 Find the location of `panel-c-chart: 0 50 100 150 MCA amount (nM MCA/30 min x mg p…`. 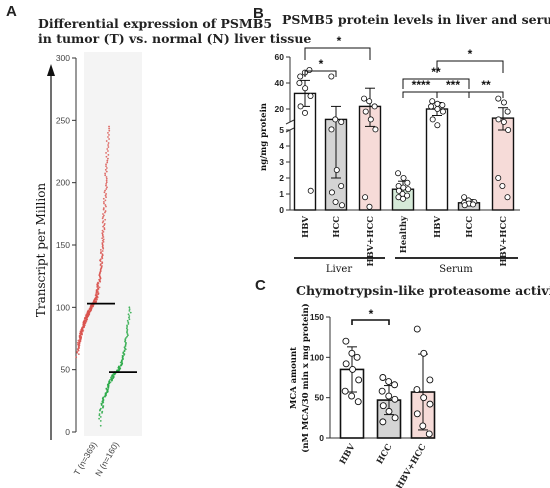

panel-c-chart: 0 50 100 150 MCA amount (nM MCA/30 min x mg p… is located at coordinates (362, 395).